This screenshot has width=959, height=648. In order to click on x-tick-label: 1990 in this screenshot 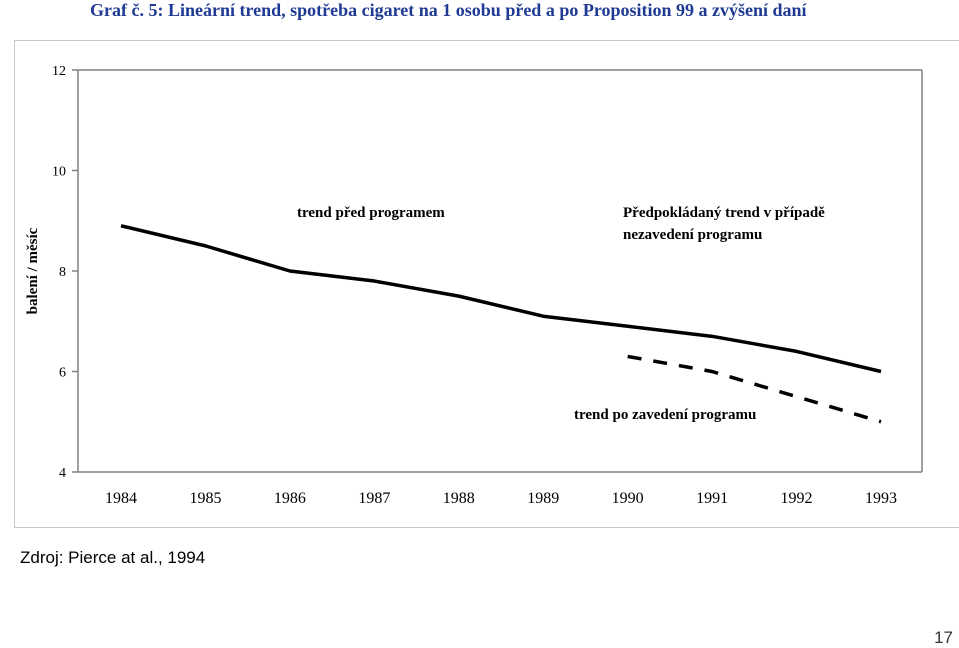, I will do `click(628, 498)`.